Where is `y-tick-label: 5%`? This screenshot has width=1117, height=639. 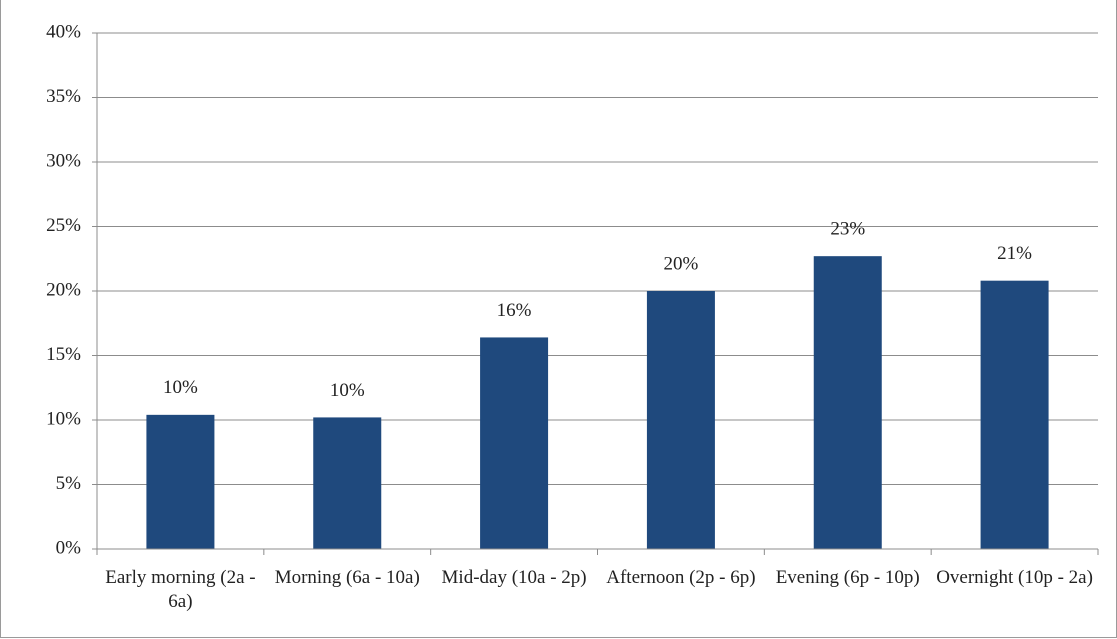 y-tick-label: 5% is located at coordinates (69, 483).